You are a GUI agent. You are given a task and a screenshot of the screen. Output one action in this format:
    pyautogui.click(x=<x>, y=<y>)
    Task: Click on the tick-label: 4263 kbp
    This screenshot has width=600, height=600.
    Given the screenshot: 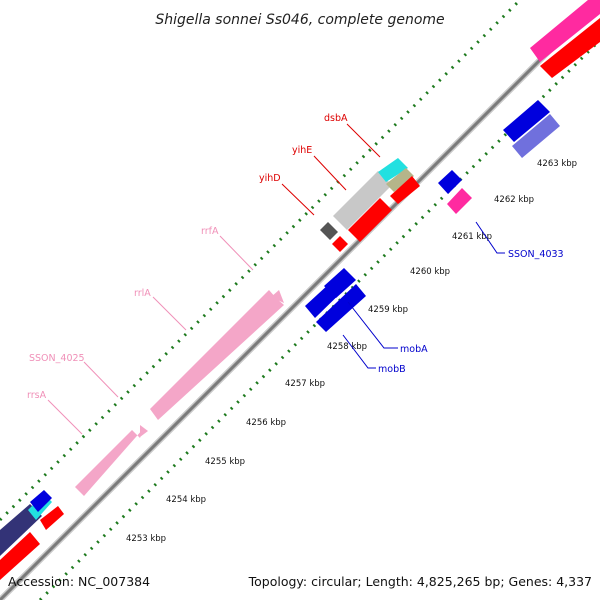 What is the action you would take?
    pyautogui.click(x=557, y=164)
    